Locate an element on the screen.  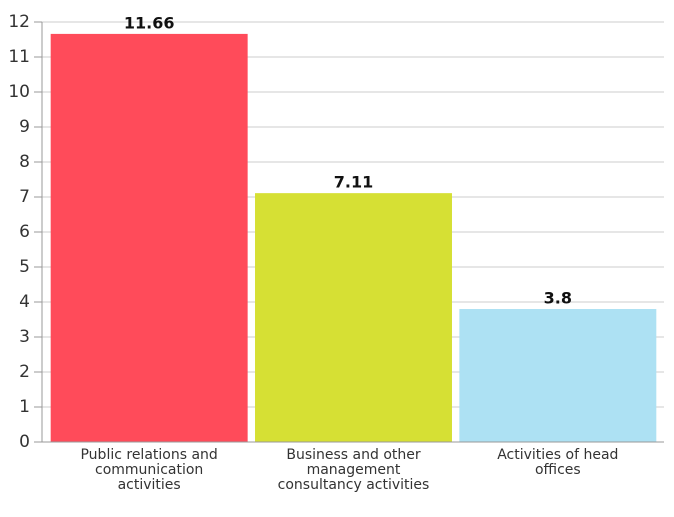
y-tick-label: 6 is located at coordinates (24, 232).